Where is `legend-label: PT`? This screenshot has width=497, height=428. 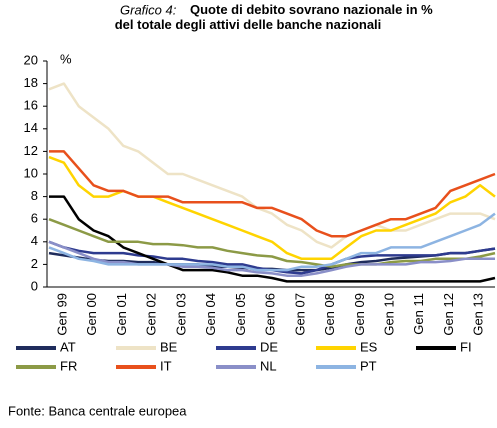 legend-label: PT is located at coordinates (368, 365).